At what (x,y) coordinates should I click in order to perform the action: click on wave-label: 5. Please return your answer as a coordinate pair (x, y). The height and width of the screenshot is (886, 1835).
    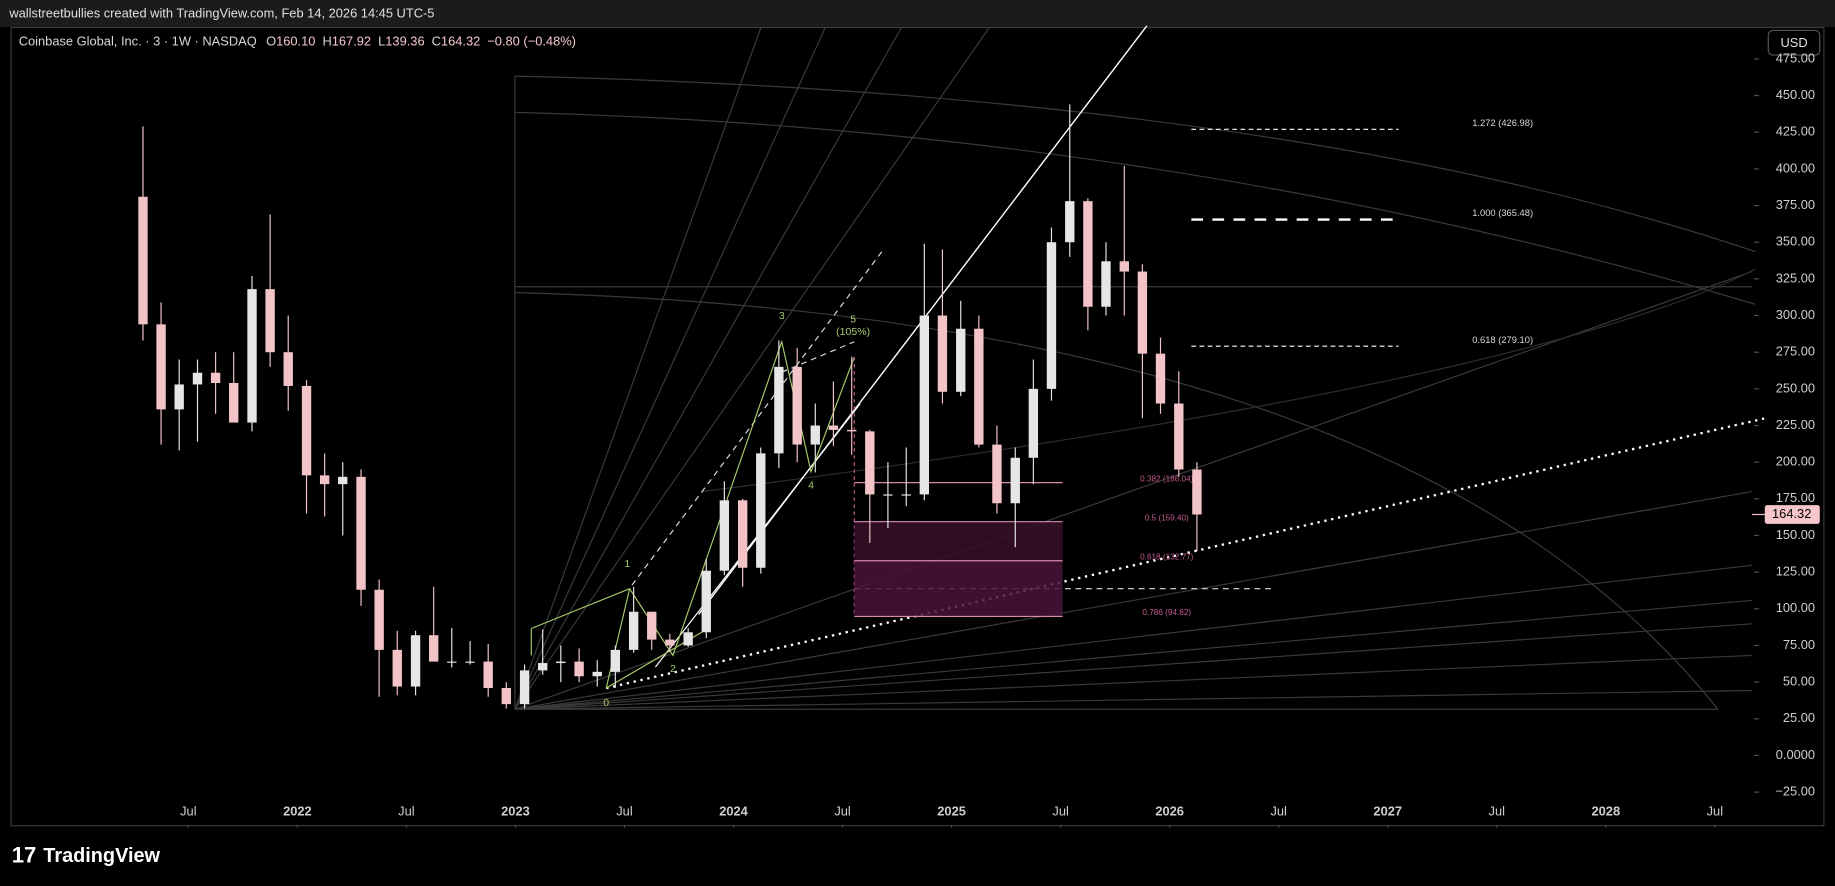
    Looking at the image, I should click on (853, 319).